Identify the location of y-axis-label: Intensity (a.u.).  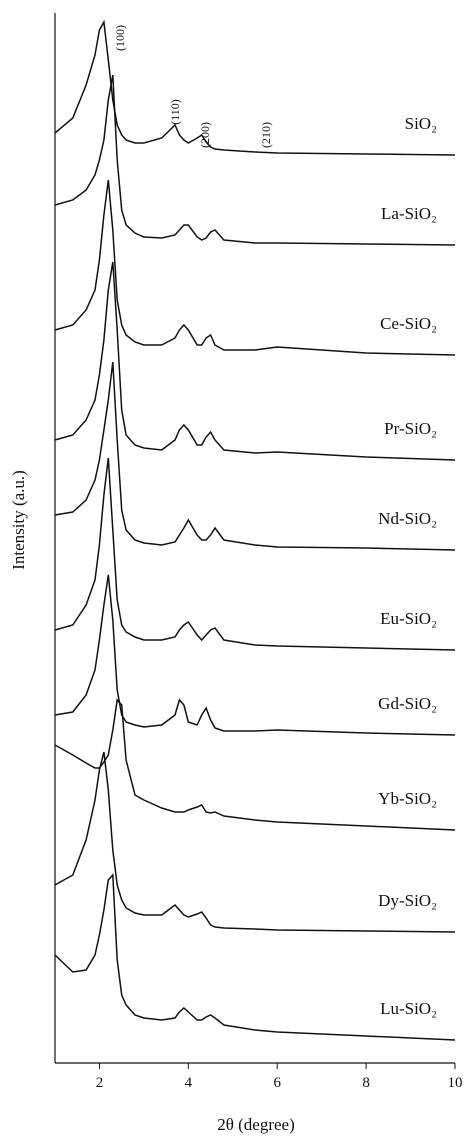
(18, 520).